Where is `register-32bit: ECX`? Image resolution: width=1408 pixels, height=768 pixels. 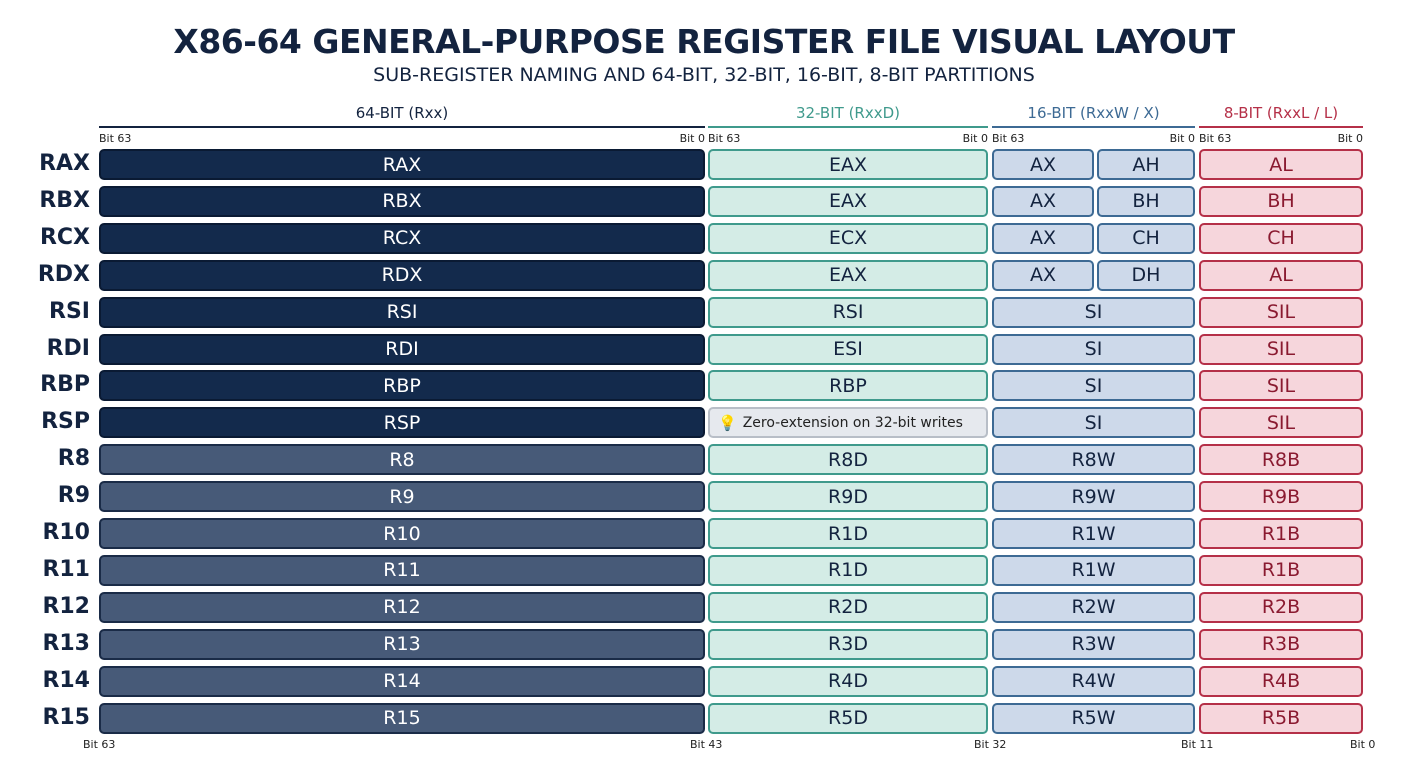
register-32bit: ECX is located at coordinates (848, 238).